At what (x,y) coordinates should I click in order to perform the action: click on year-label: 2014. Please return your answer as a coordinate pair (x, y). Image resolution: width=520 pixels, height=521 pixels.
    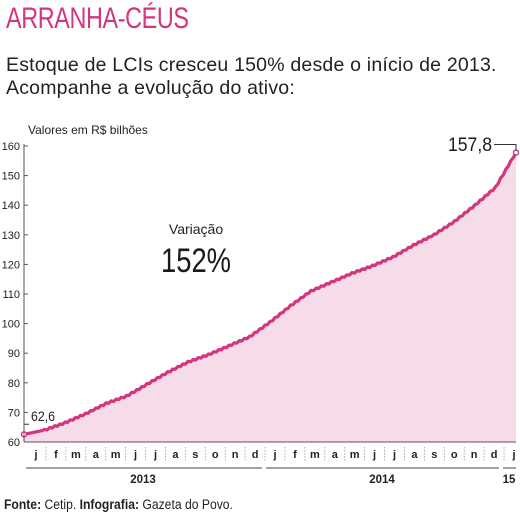
    Looking at the image, I should click on (382, 480).